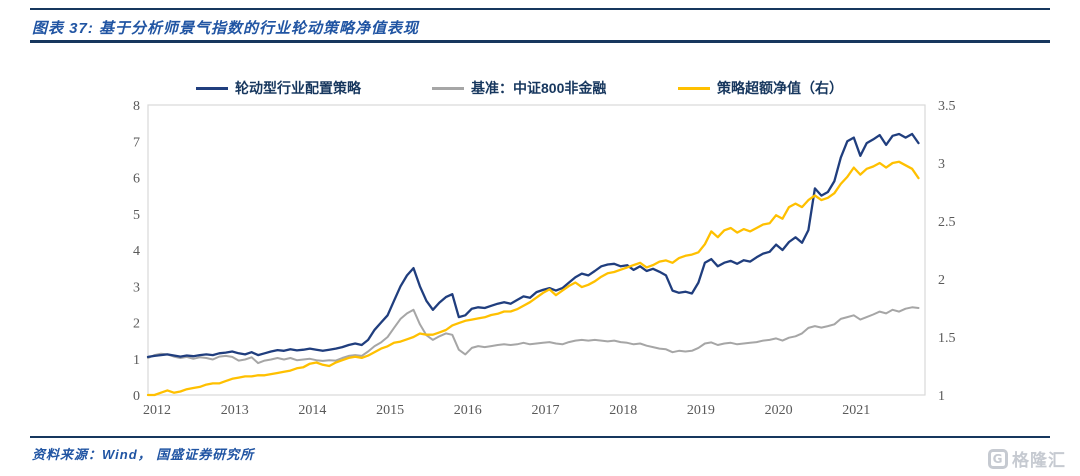  What do you see at coordinates (540, 9) in the screenshot?
I see `top-divider` at bounding box center [540, 9].